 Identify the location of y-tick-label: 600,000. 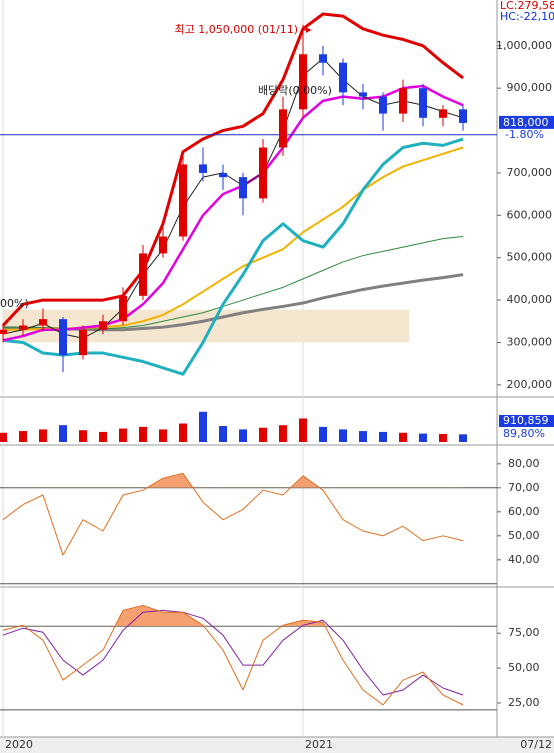
(530, 214).